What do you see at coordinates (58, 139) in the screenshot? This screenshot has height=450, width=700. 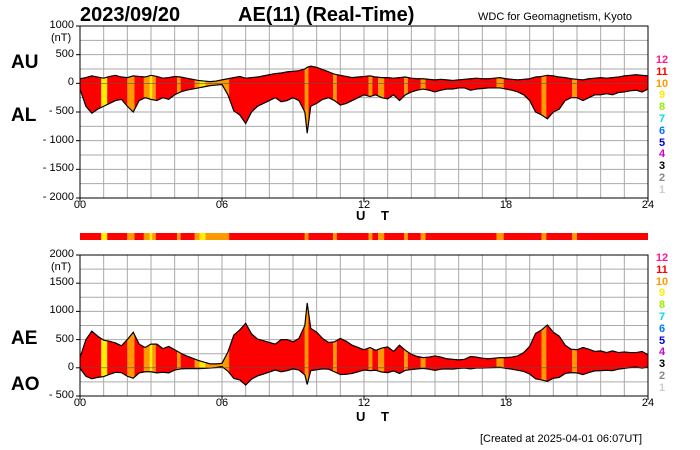 I see `y-tick-label: - 1000` at bounding box center [58, 139].